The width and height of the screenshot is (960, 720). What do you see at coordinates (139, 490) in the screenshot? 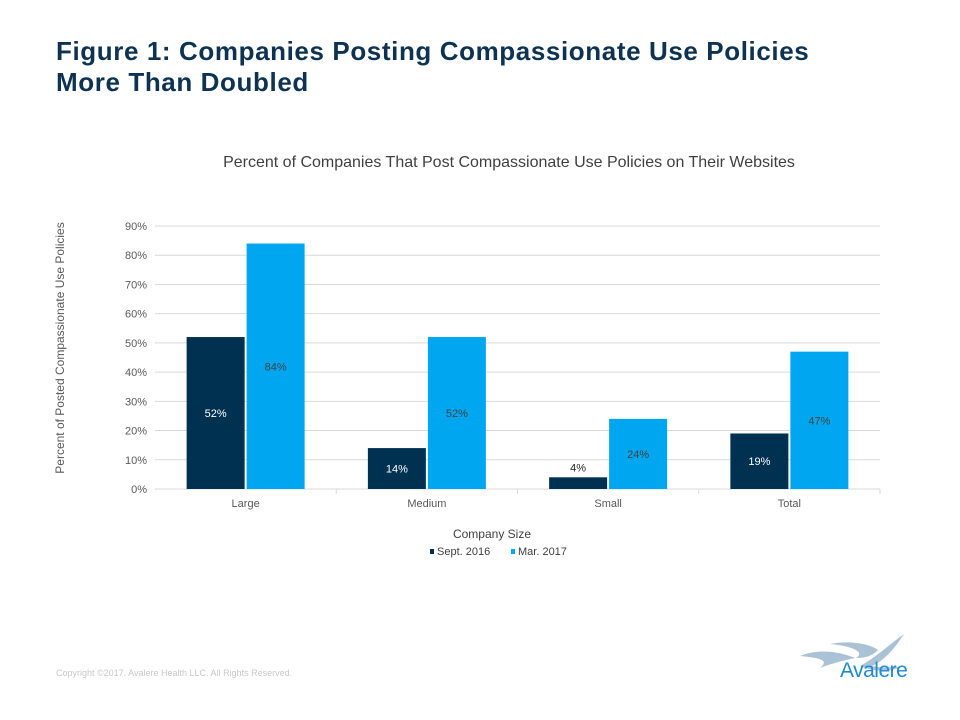
I see `y-tick-label: 0%` at bounding box center [139, 490].